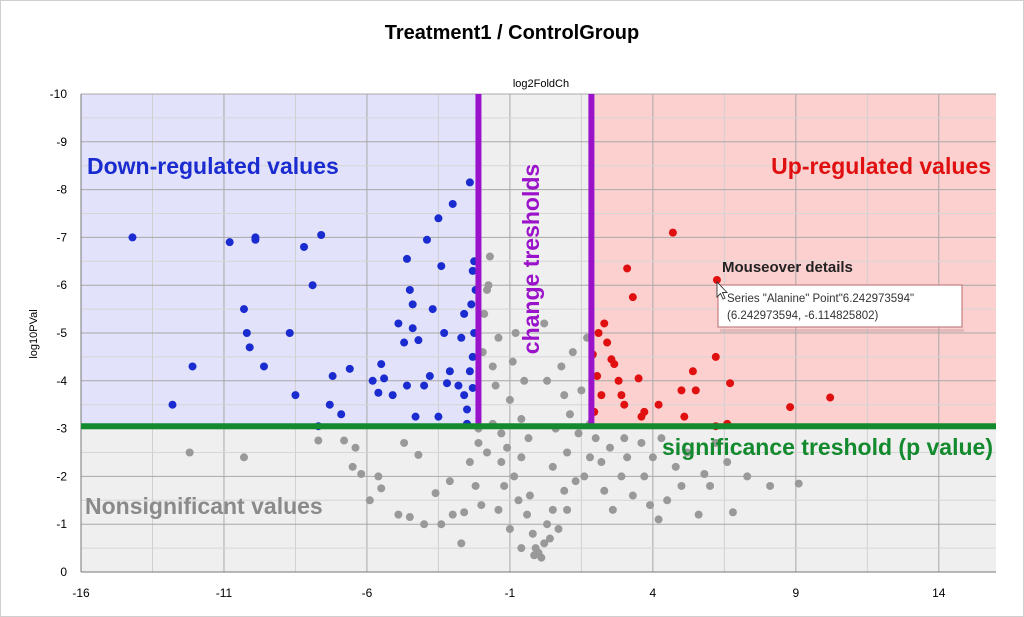 The image size is (1024, 617). What do you see at coordinates (653, 593) in the screenshot?
I see `x-tick-label: 4` at bounding box center [653, 593].